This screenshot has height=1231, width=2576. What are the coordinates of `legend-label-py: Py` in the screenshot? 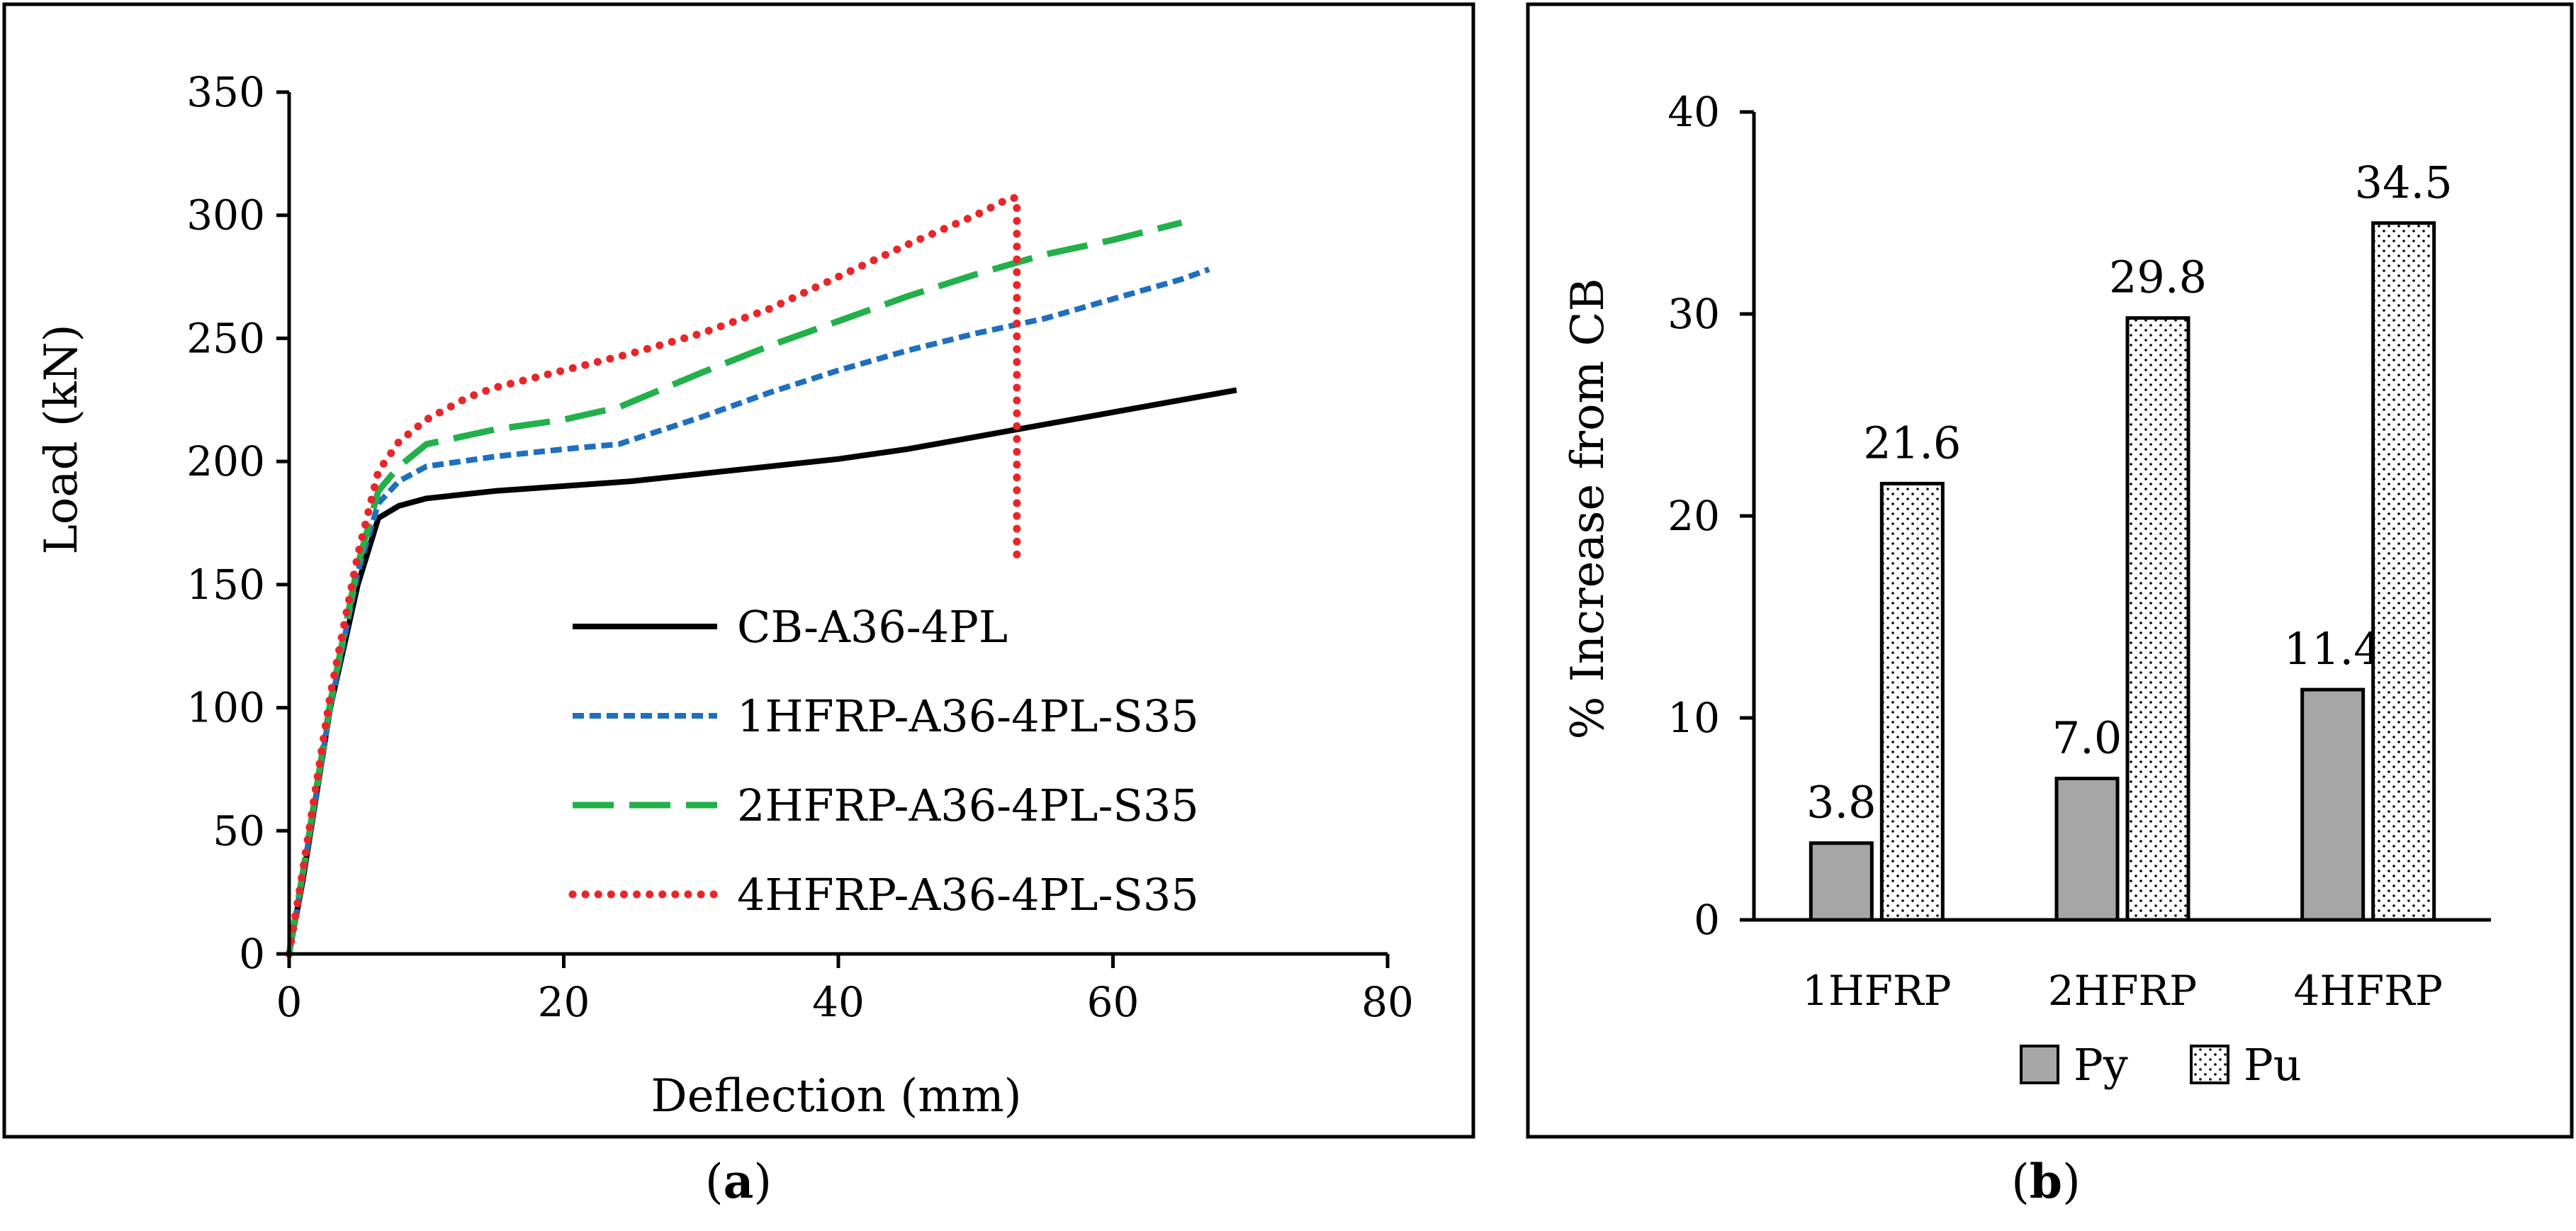 It's located at (2101, 1065).